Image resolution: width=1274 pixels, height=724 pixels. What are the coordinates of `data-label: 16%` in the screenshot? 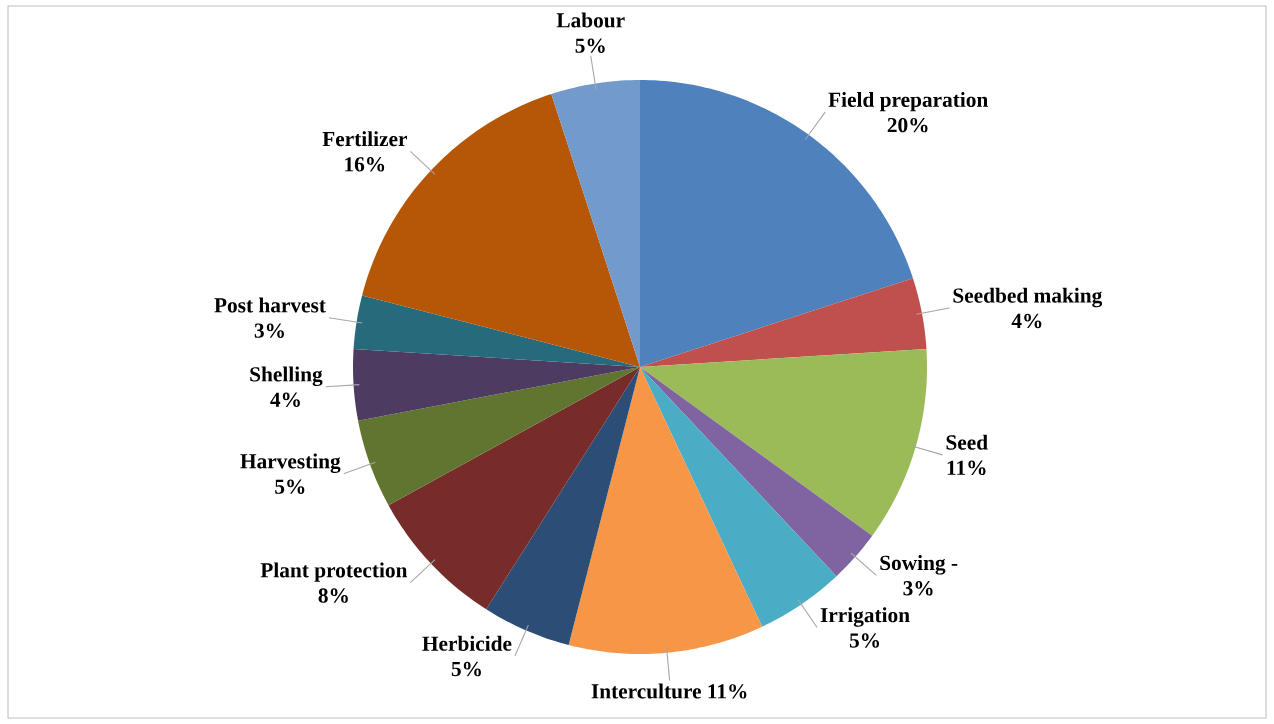 It's located at (365, 164).